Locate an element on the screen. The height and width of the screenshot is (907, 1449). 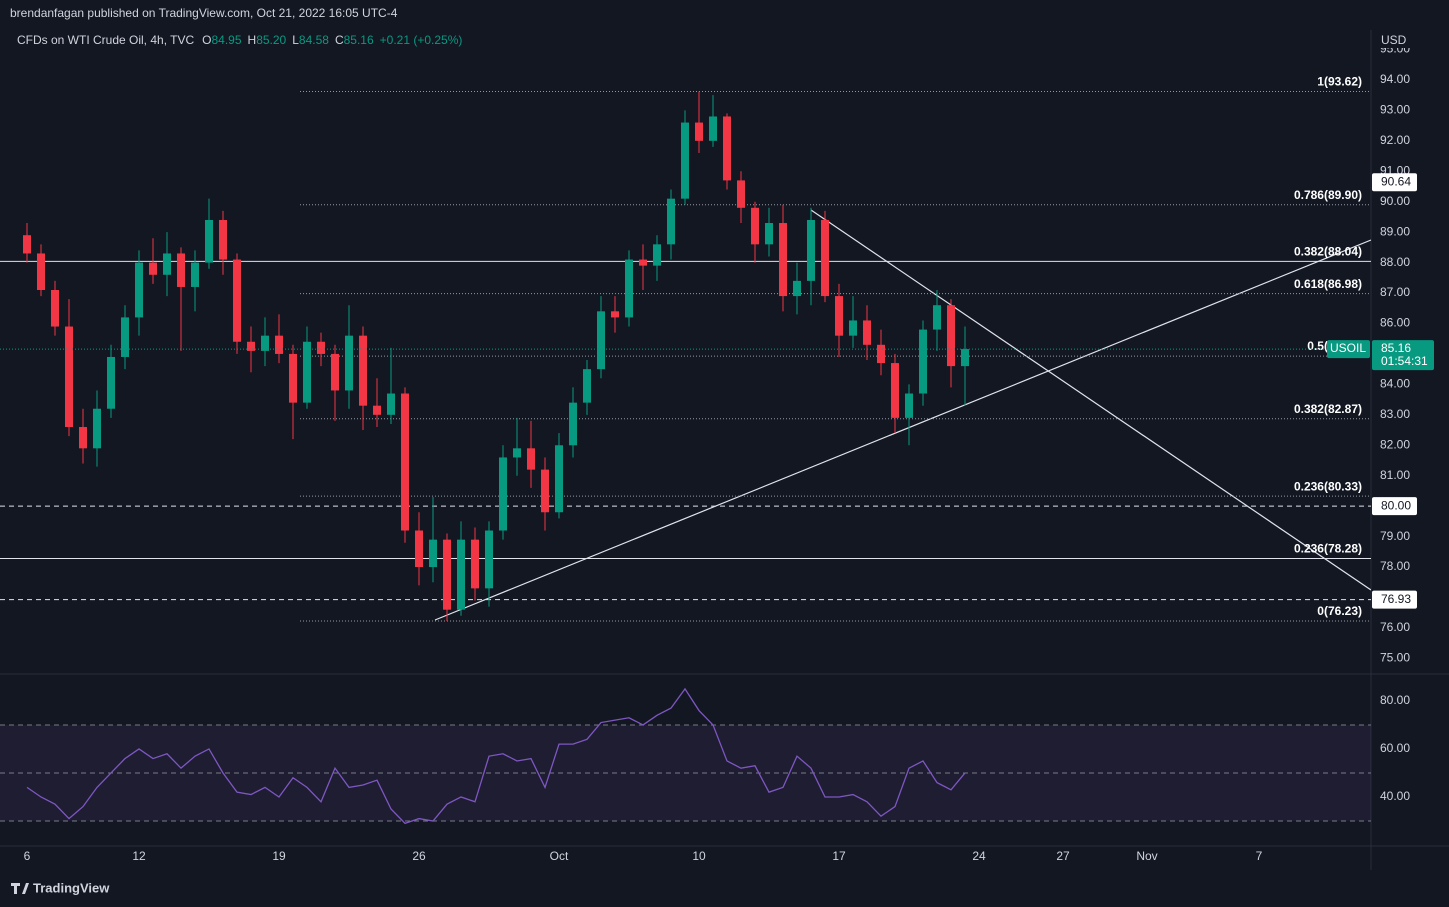
y-tick-label: 84.00 is located at coordinates (1395, 384).